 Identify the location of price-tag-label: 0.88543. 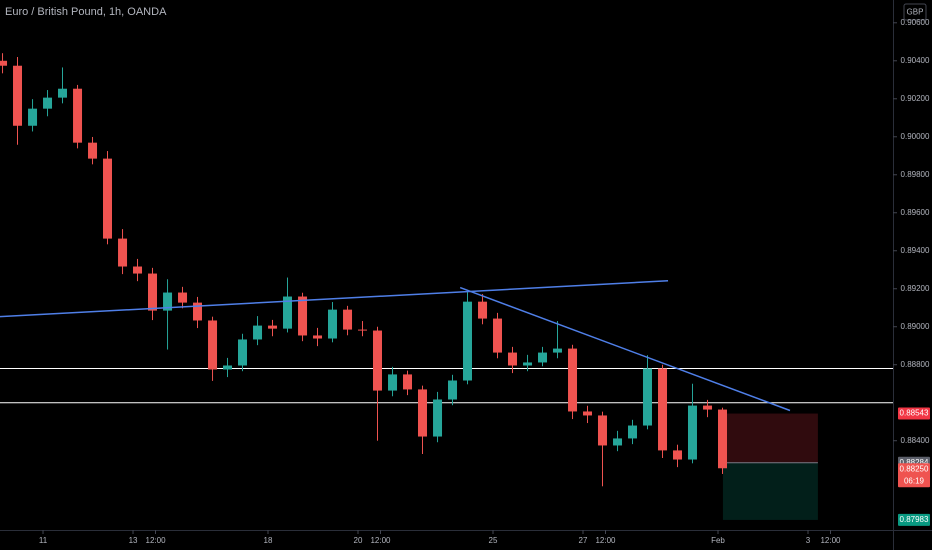
(914, 413).